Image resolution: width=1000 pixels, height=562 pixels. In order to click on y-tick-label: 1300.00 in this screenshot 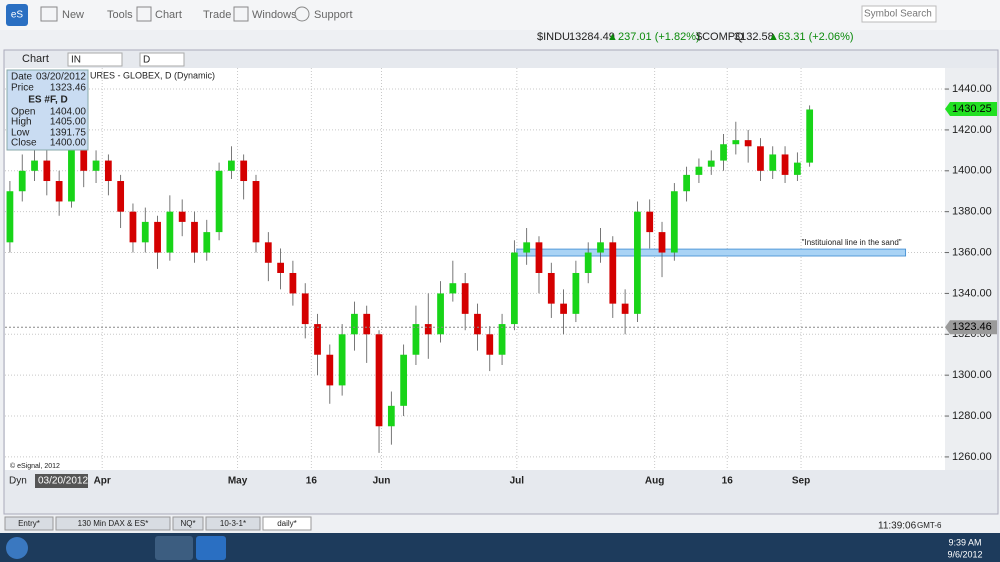, I will do `click(972, 375)`.